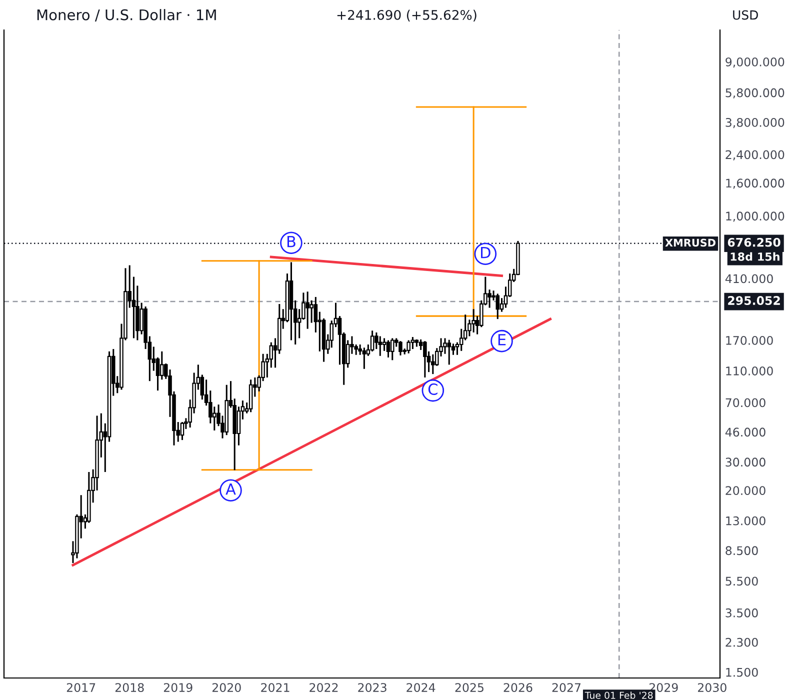 This screenshot has height=700, width=800. What do you see at coordinates (742, 551) in the screenshot?
I see `y-tick-label: 8.500` at bounding box center [742, 551].